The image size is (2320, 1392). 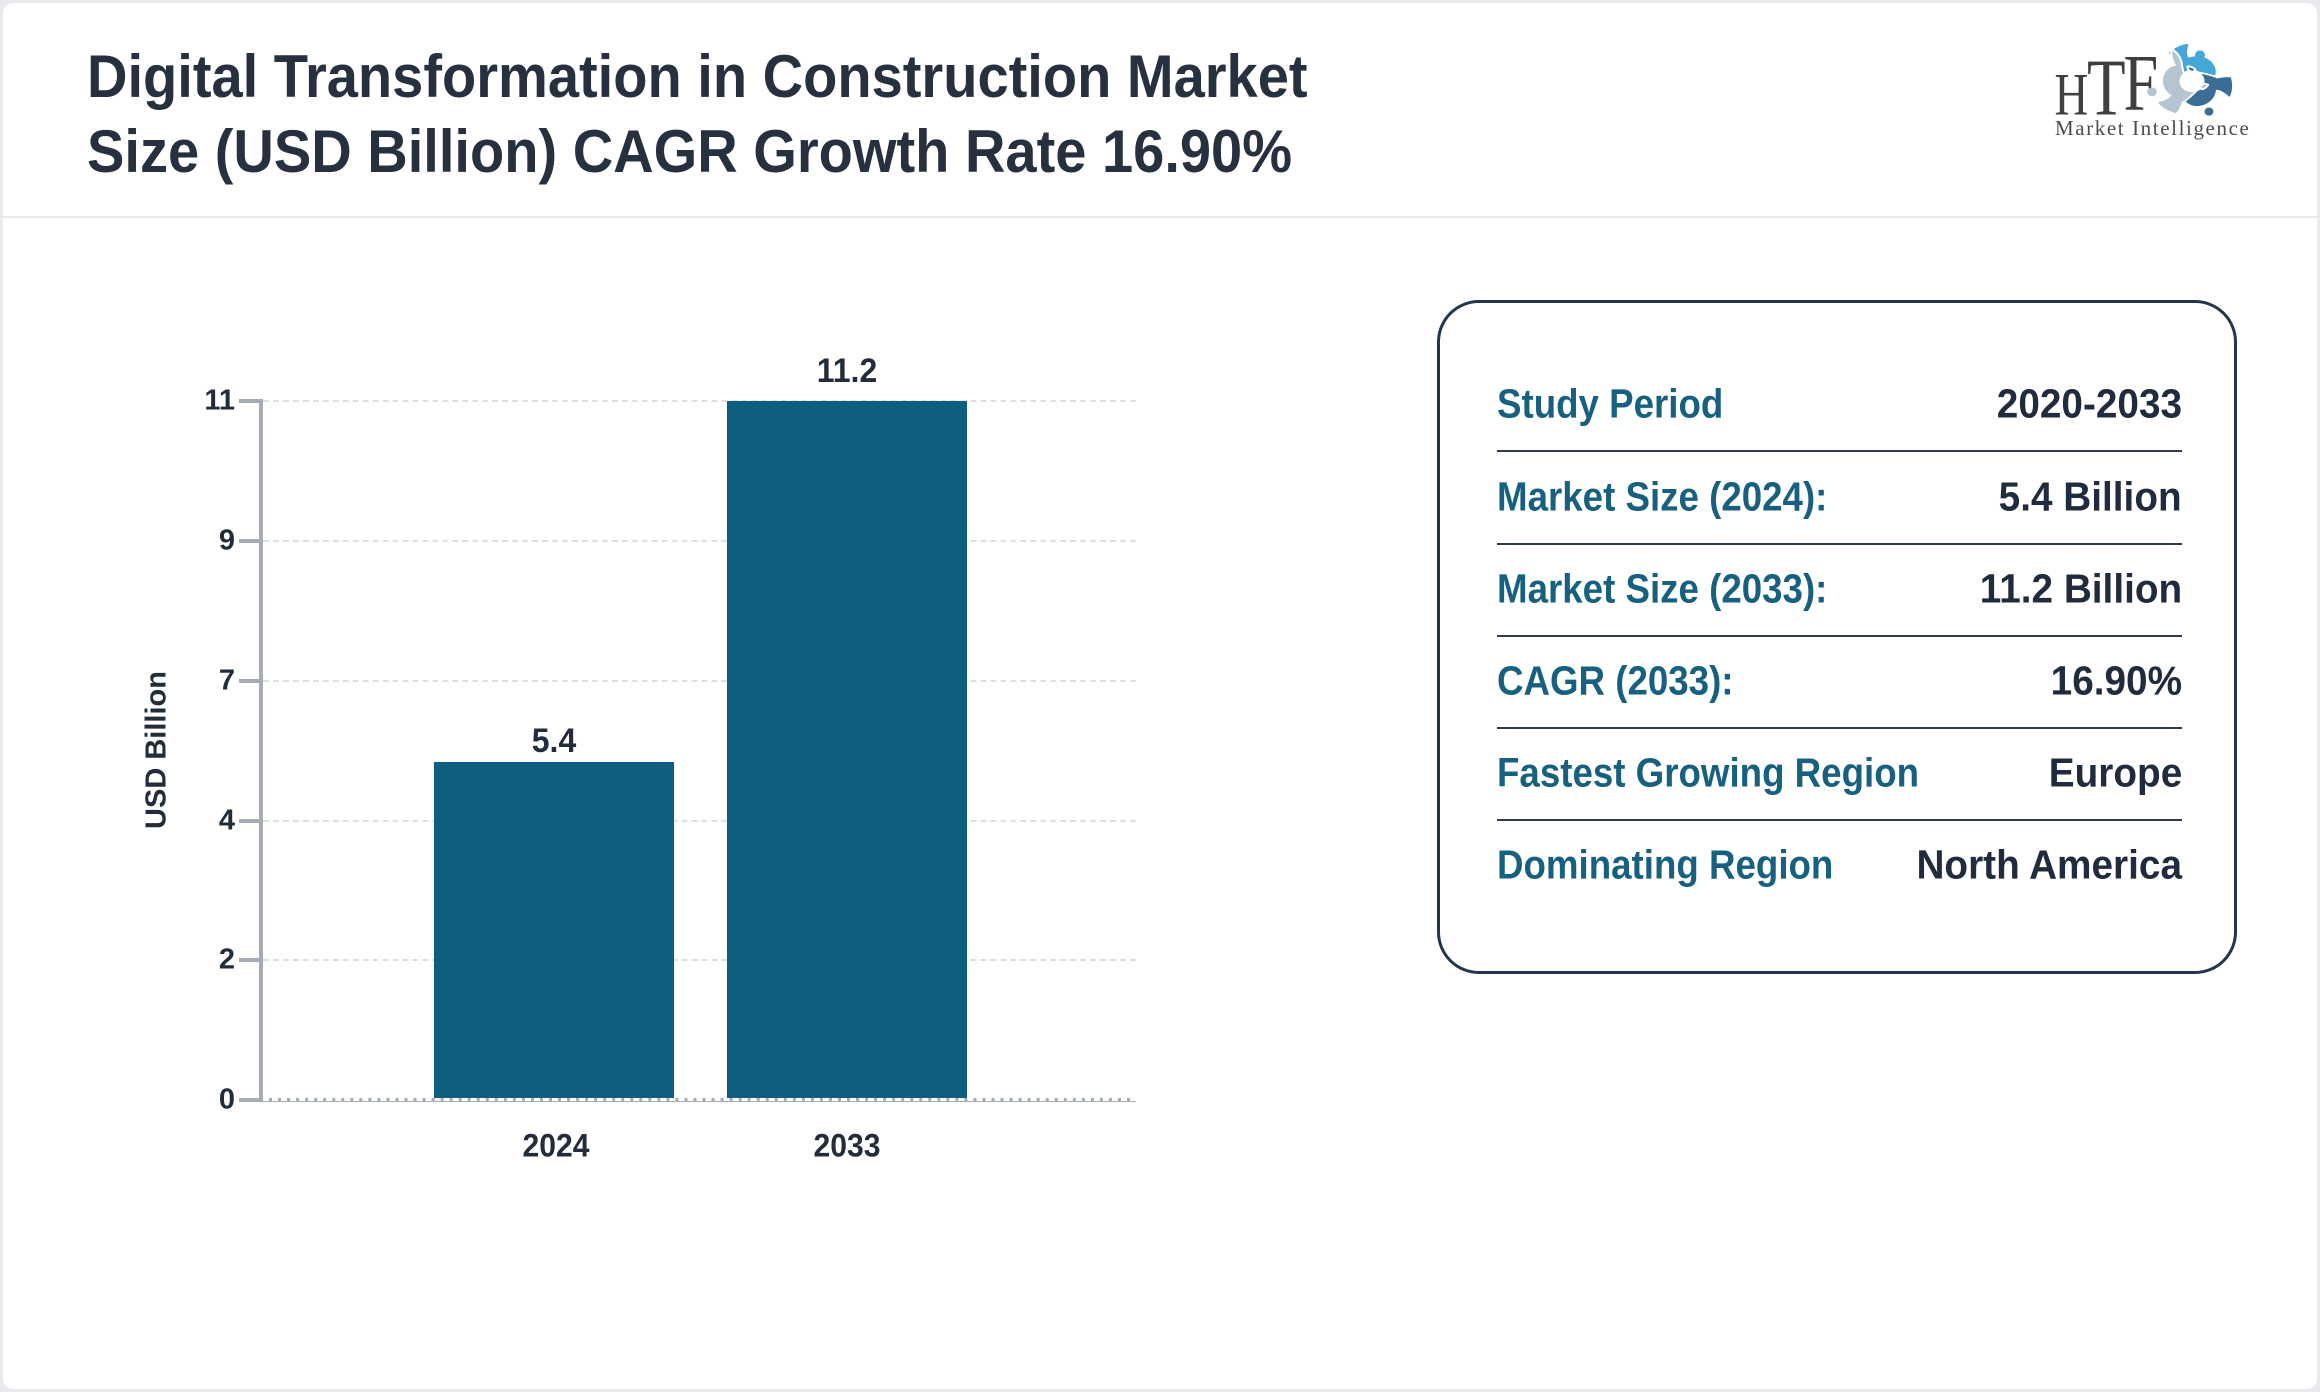 I want to click on svg-text: T, so click(x=2106, y=87).